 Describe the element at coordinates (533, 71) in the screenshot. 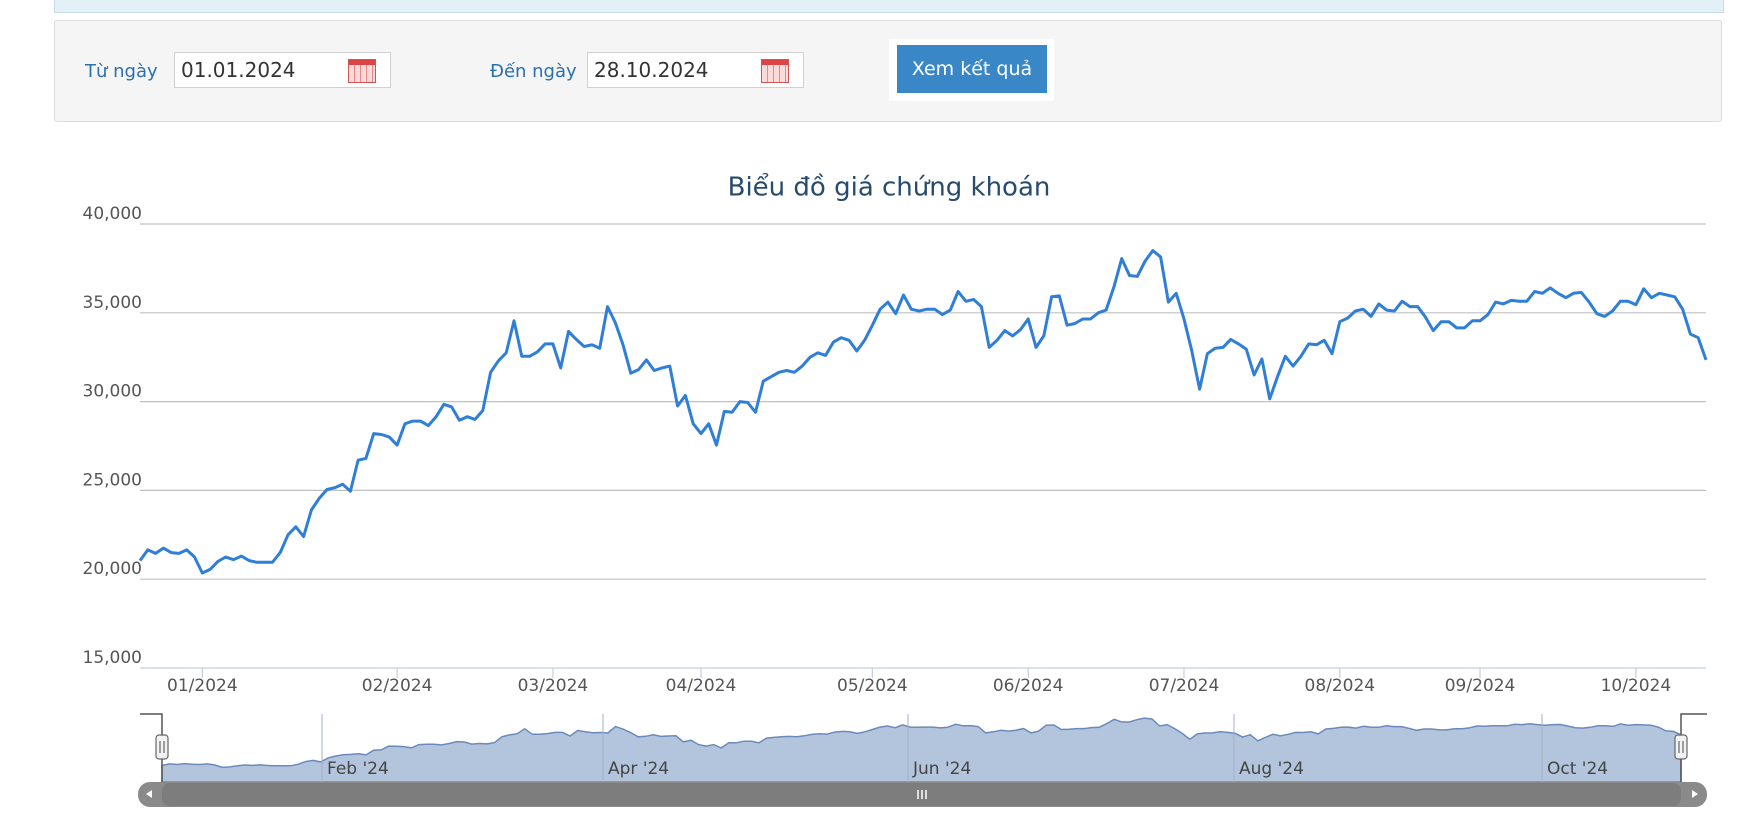

I see `to-label: Đến ngày` at that location.